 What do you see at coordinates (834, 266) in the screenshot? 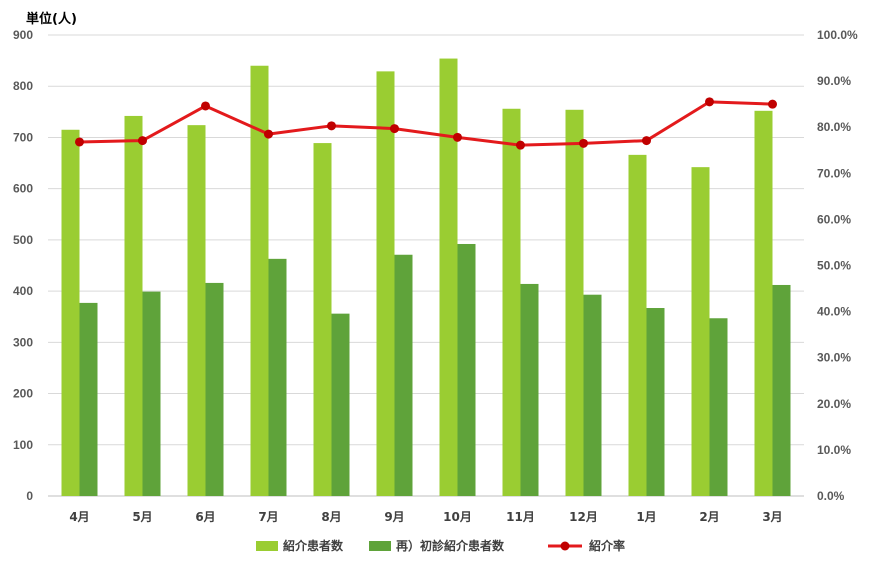
I see `right-tick-label: 50.0%` at bounding box center [834, 266].